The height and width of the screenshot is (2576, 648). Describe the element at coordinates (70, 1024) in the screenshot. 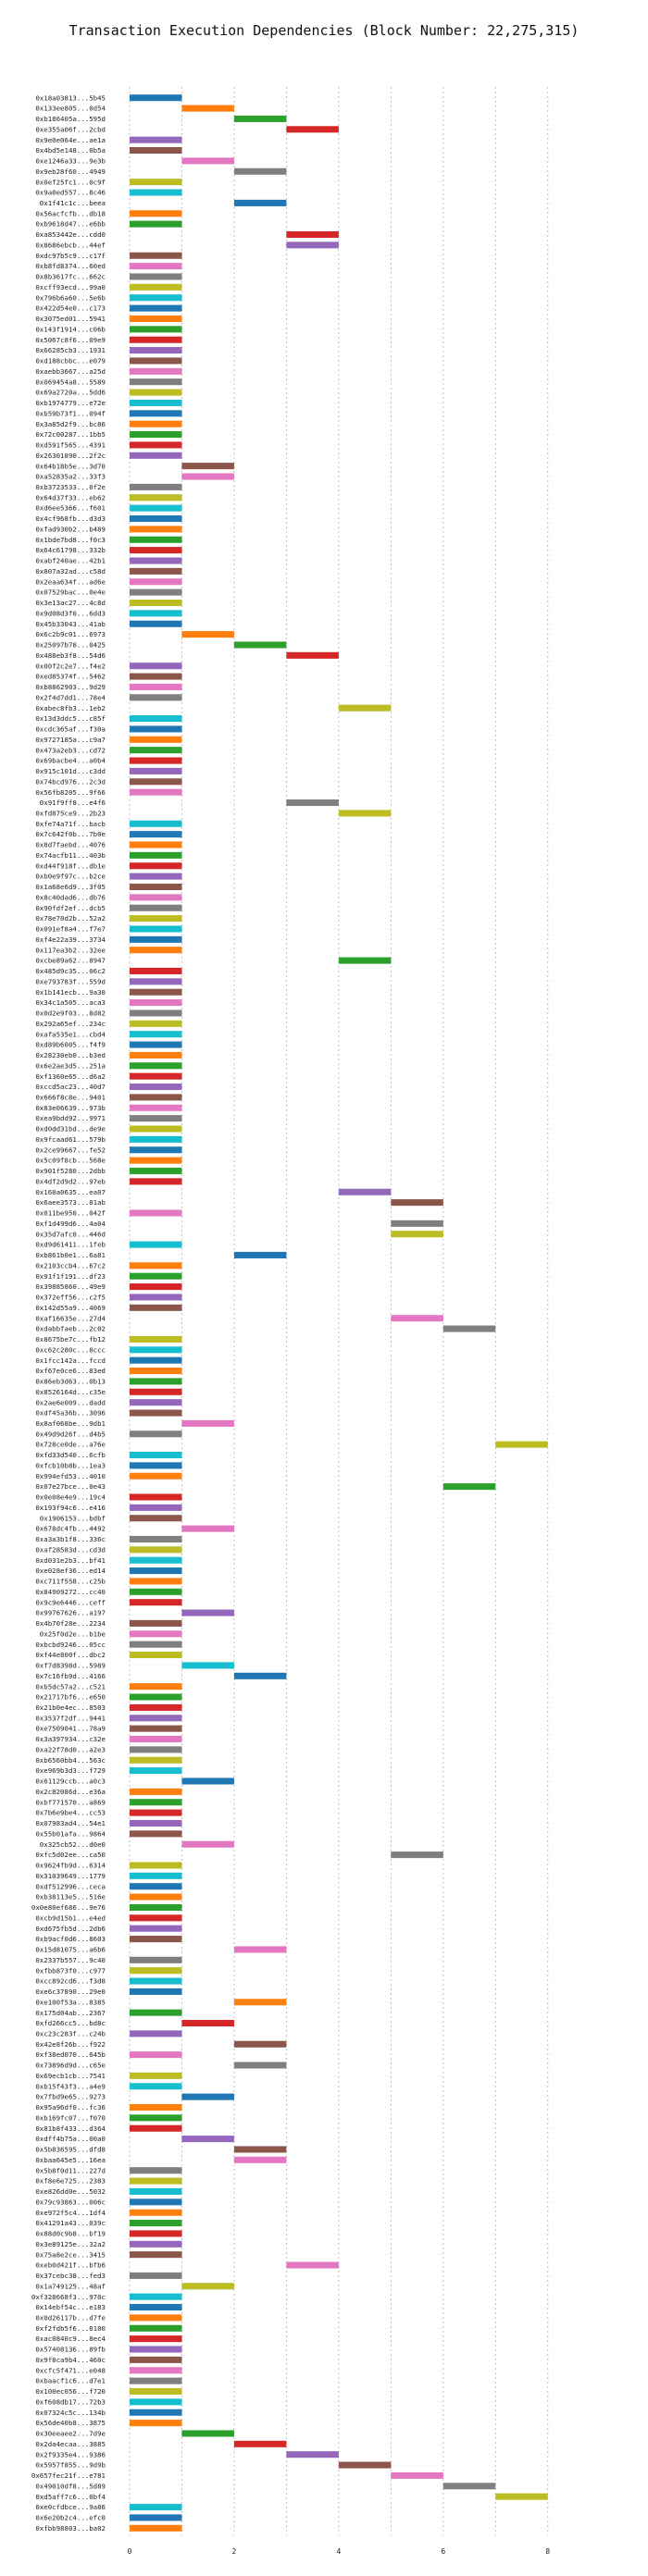

I see `y-tick-label: 0x292a65ef...234c` at that location.